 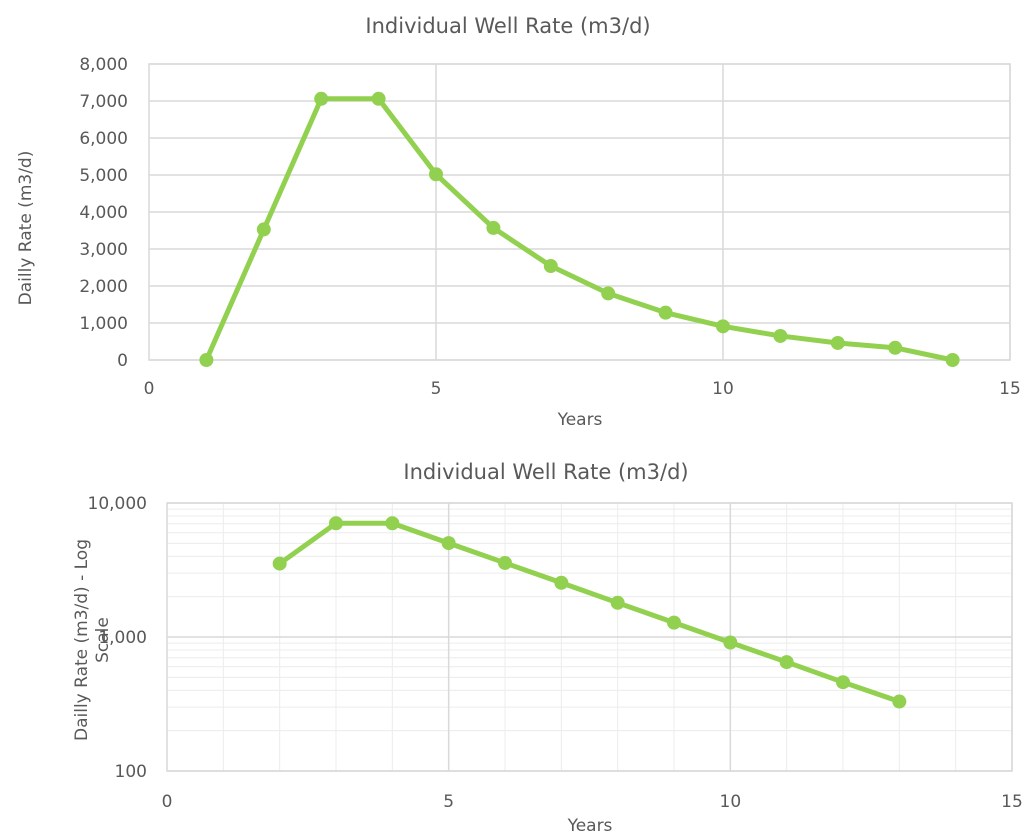 I want to click on y-tick-label: 8,000, so click(x=103, y=65).